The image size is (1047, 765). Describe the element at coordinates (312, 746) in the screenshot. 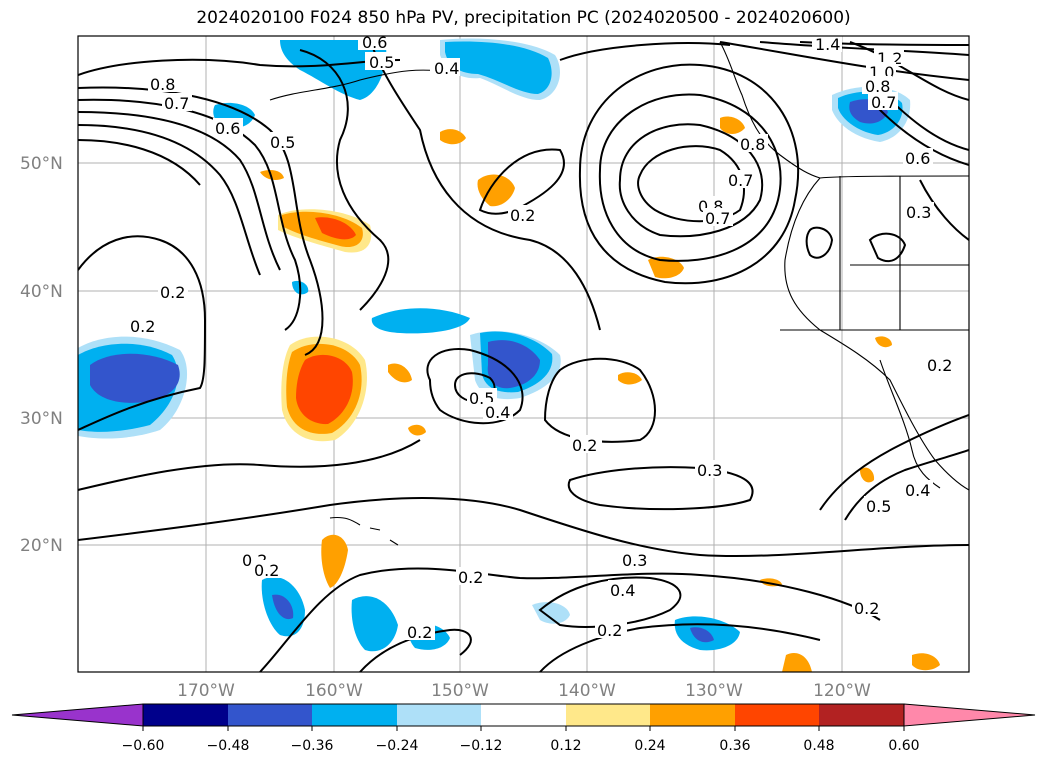

I see `colorbar-tick-label: −0.36` at that location.